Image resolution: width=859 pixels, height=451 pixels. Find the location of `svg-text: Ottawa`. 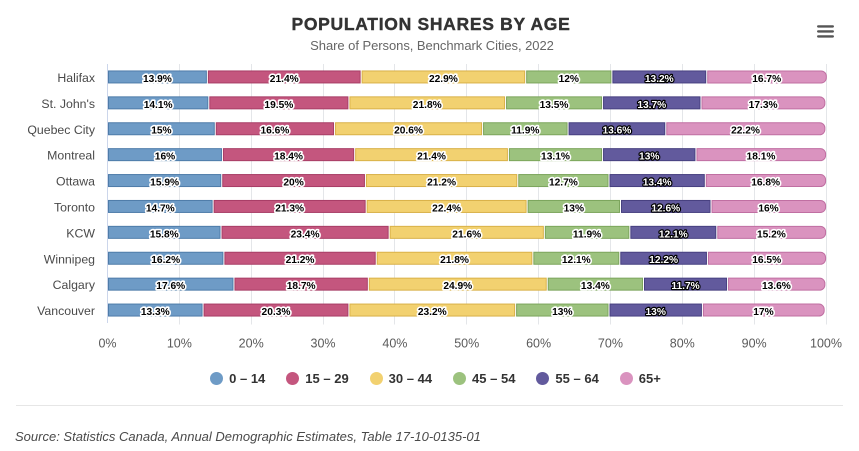

svg-text: Ottawa is located at coordinates (75, 182).